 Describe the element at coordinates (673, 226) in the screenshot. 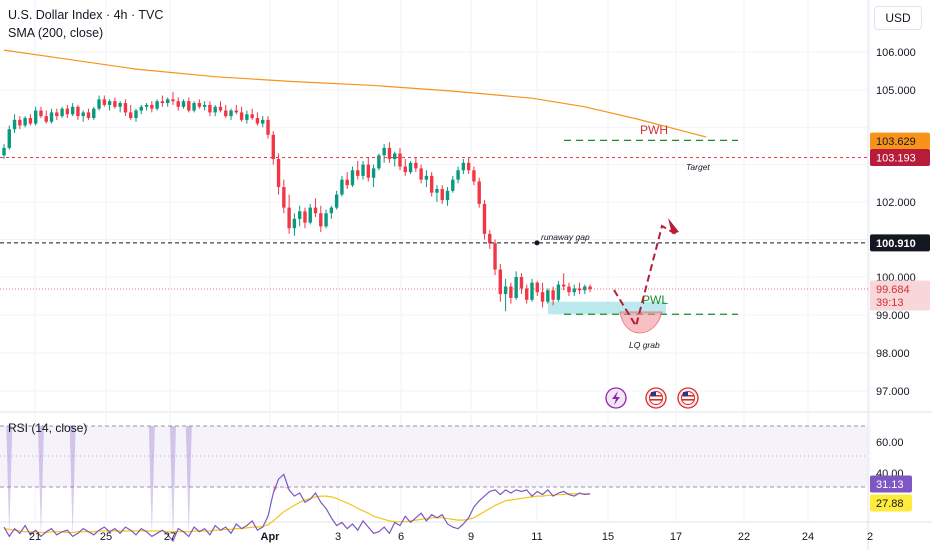

I see `projection-arrowhead` at that location.